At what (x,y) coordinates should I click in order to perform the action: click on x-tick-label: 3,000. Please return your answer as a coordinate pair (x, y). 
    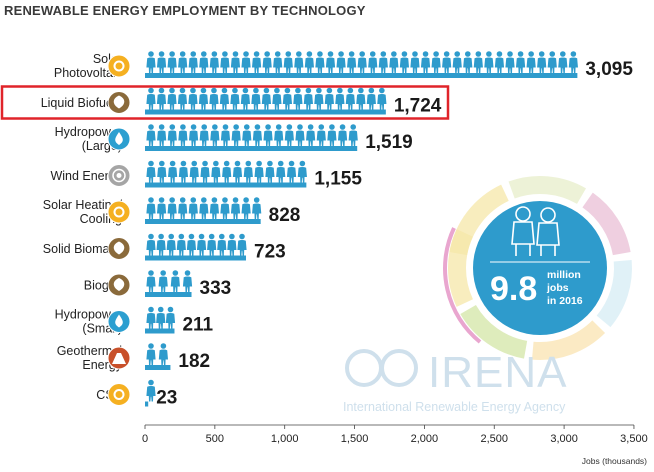
    Looking at the image, I should click on (564, 439).